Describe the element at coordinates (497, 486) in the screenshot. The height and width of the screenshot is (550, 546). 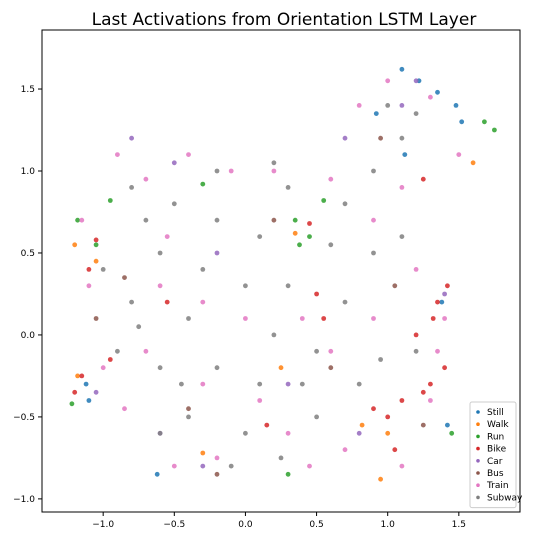
I see `legend-label-train: Train` at that location.